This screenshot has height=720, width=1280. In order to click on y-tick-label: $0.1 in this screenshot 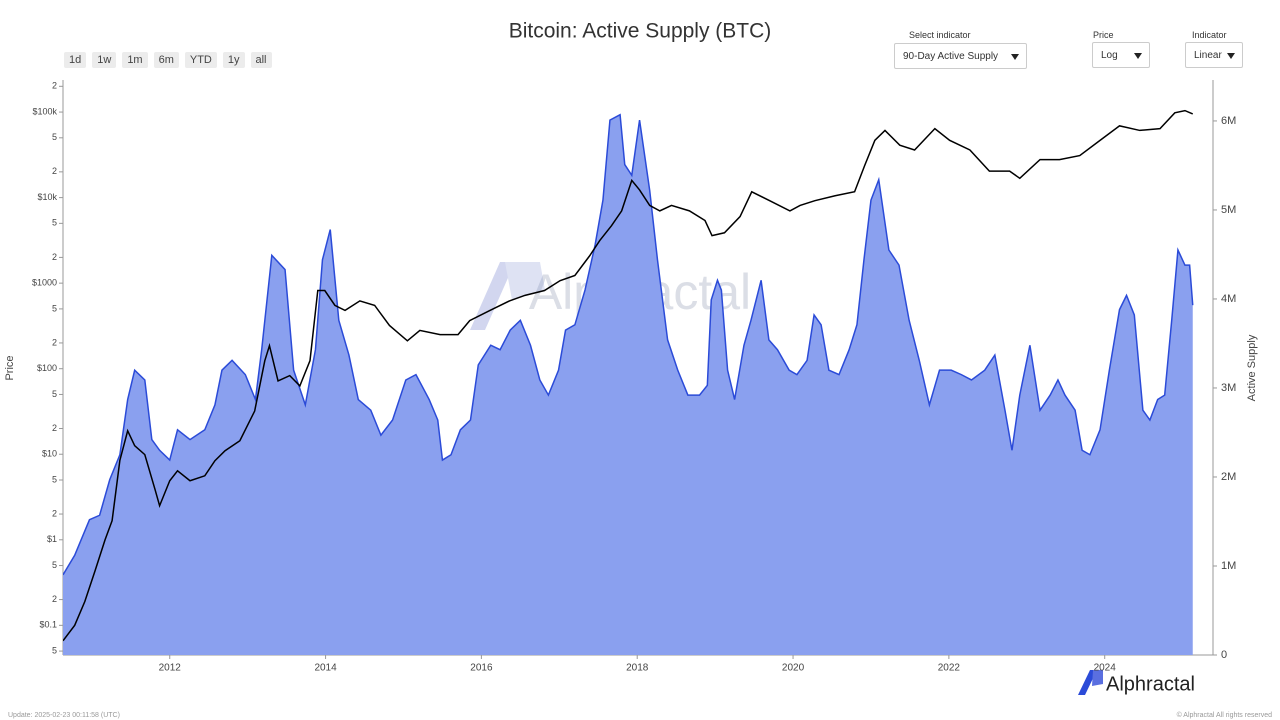, I will do `click(48, 625)`.